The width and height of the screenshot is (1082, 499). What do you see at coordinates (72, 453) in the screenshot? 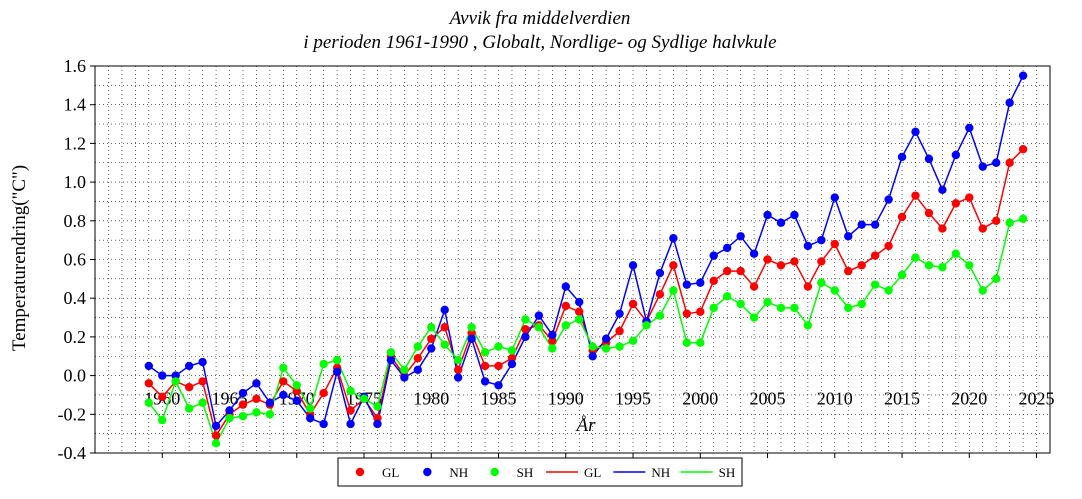
I see `y-tick-label: -0.4` at bounding box center [72, 453].